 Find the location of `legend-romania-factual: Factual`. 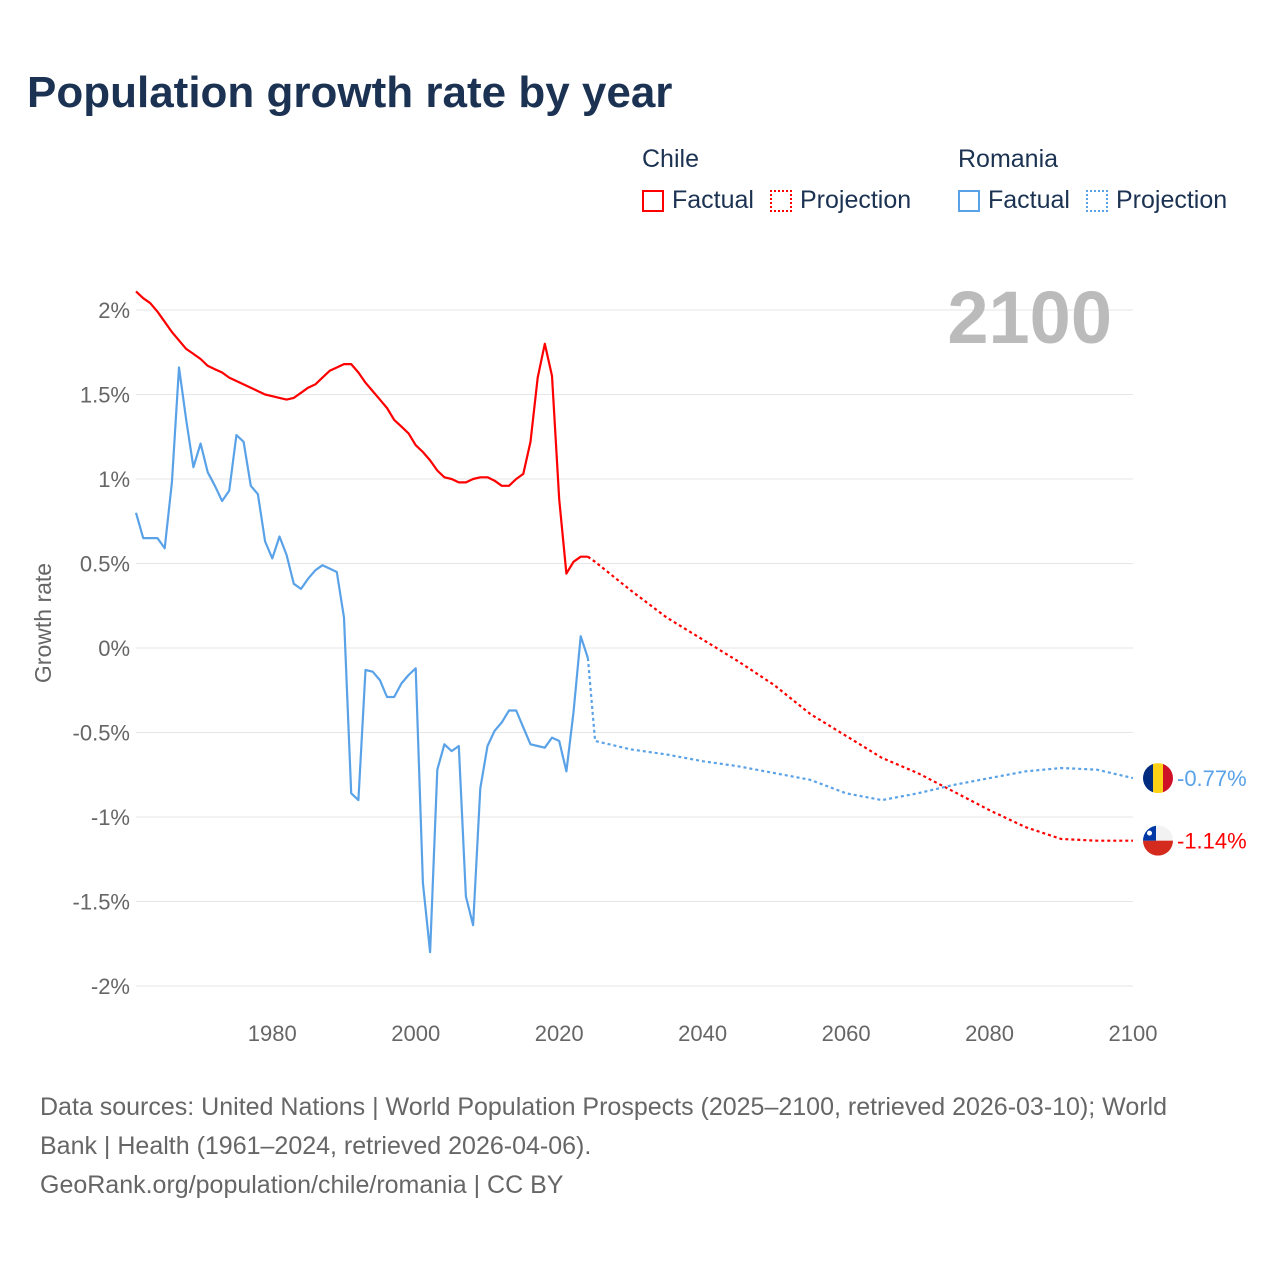

legend-romania-factual: Factual is located at coordinates (1014, 200).